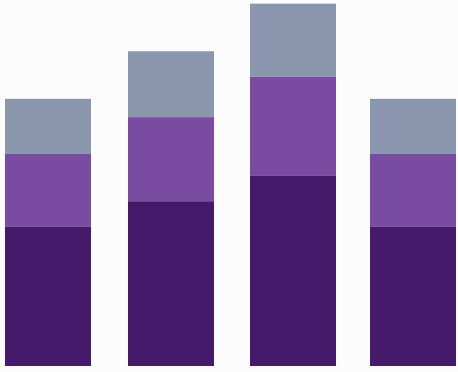 The image size is (458, 372). What do you see at coordinates (48, 190) in the screenshot?
I see `bar-segment-cat1-series2` at bounding box center [48, 190].